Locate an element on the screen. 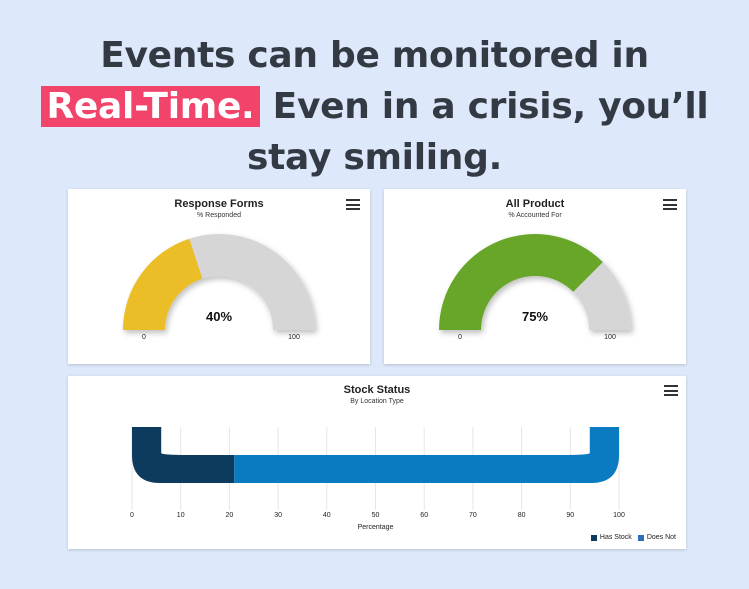  x-tick-label: 60 is located at coordinates (424, 515).